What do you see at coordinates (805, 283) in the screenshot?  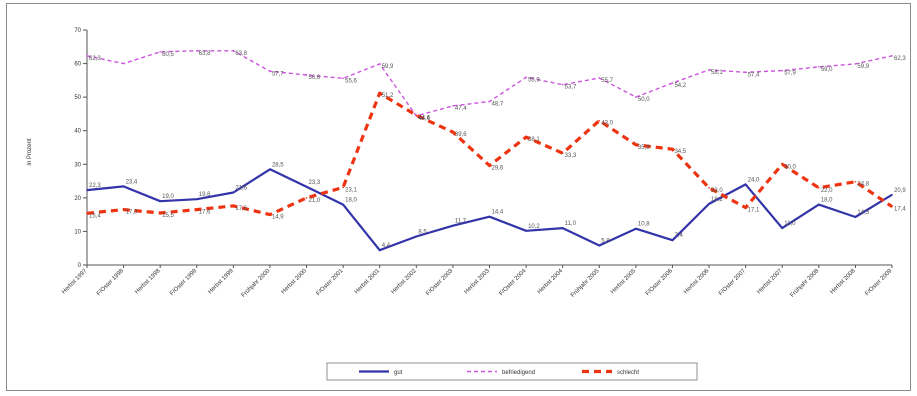 I see `x-tick-label: Frühjahr 2008` at bounding box center [805, 283].